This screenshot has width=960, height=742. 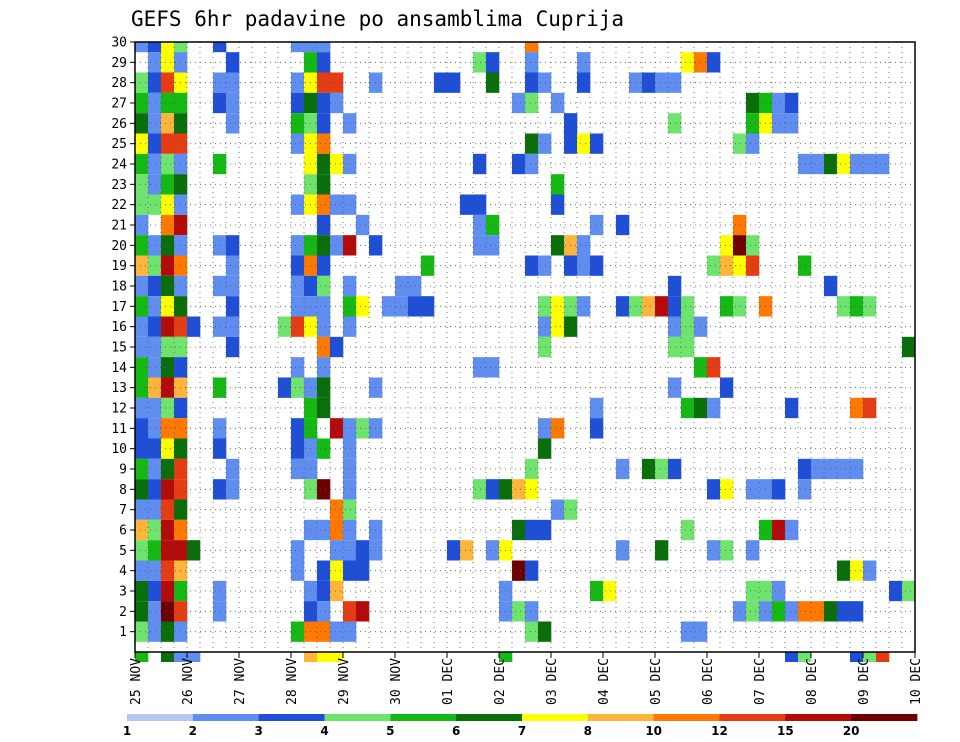 What do you see at coordinates (324, 731) in the screenshot?
I see `colorbar-label: 4` at bounding box center [324, 731].